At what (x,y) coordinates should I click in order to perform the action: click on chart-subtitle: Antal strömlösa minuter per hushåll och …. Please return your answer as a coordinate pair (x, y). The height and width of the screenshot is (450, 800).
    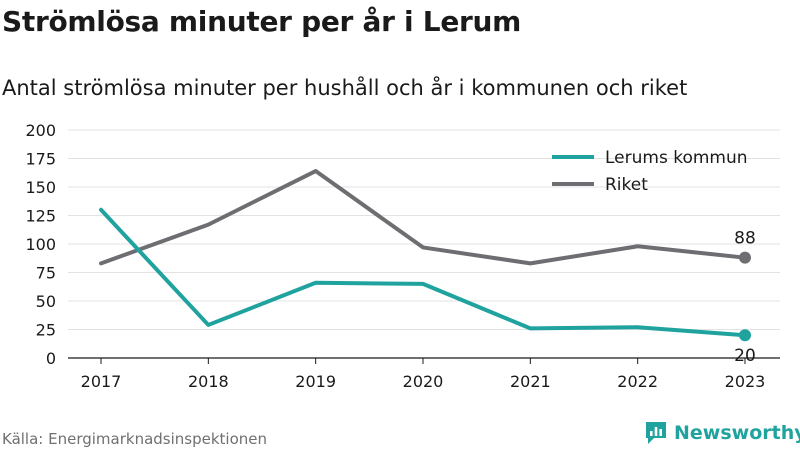
    Looking at the image, I should click on (345, 88).